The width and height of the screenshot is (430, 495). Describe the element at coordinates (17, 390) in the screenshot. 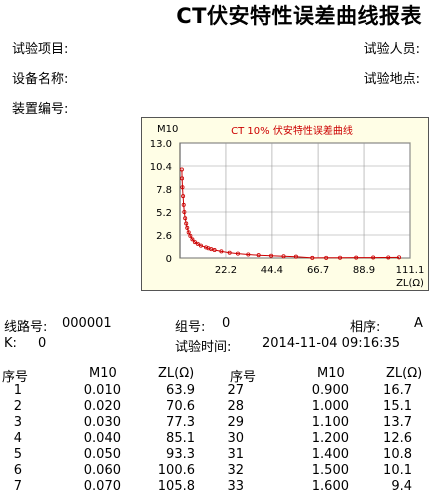

I see `cell-index-1: 1` at that location.